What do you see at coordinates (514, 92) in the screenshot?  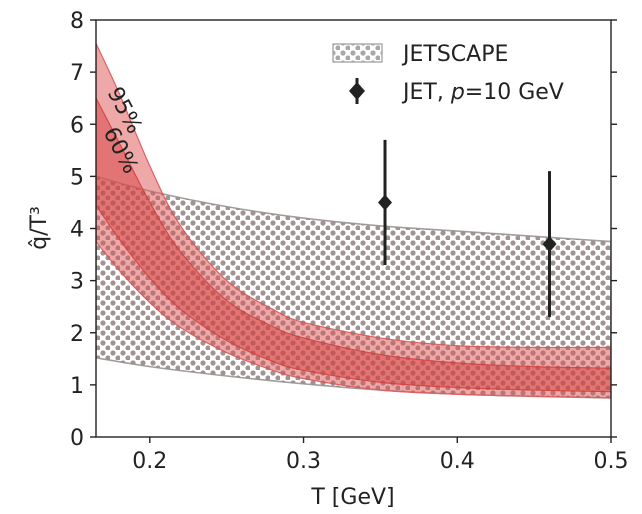 I see `legend-jet-label-suffix: =10 GeV` at bounding box center [514, 92].